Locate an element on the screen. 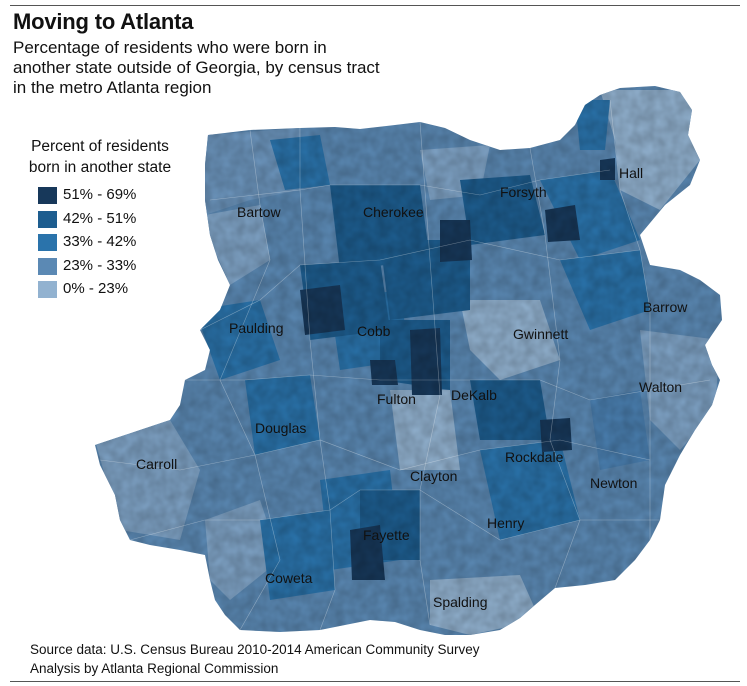 Image resolution: width=747 pixels, height=686 pixels. legend-label: 0% - 23% is located at coordinates (96, 288).